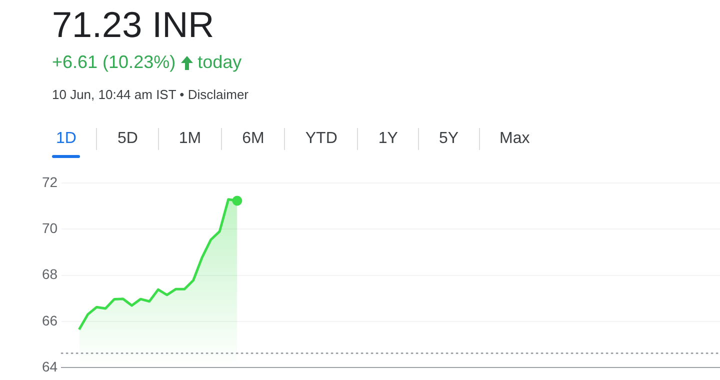 The image size is (720, 380). I want to click on text: 5Y, so click(448, 139).